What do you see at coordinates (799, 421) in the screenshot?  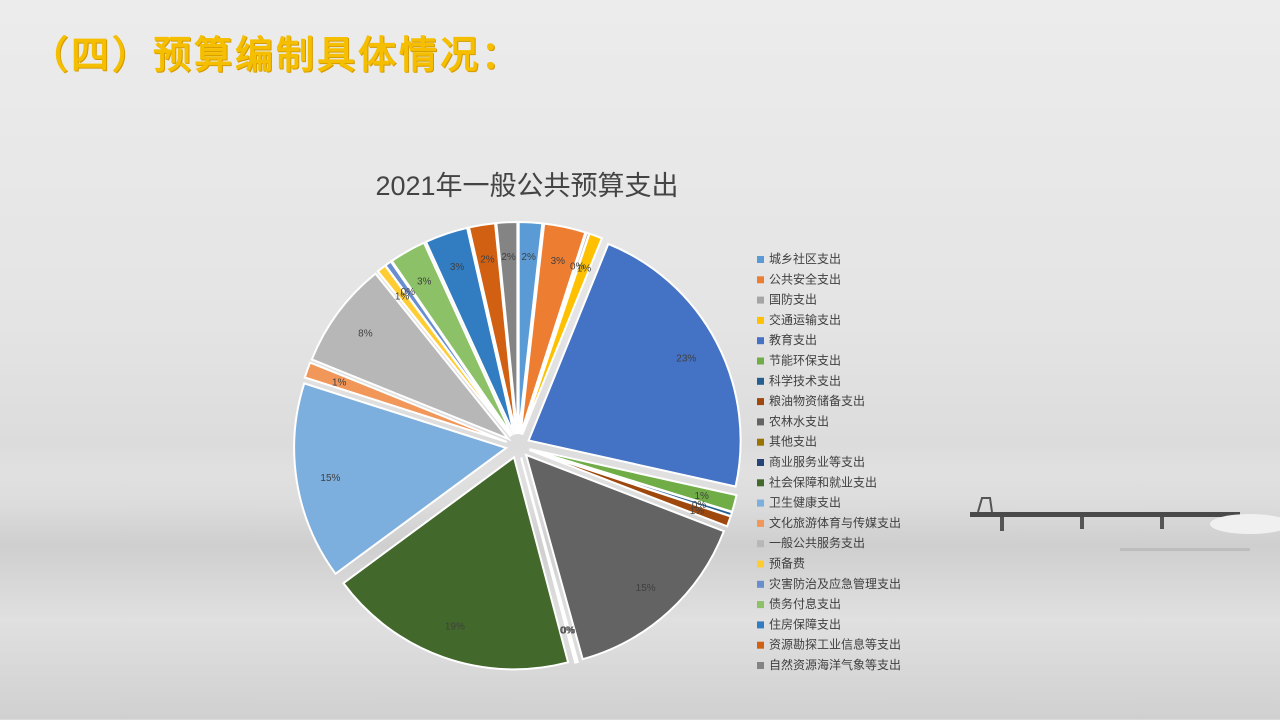 I see `legend-label: 农林水支出` at bounding box center [799, 421].